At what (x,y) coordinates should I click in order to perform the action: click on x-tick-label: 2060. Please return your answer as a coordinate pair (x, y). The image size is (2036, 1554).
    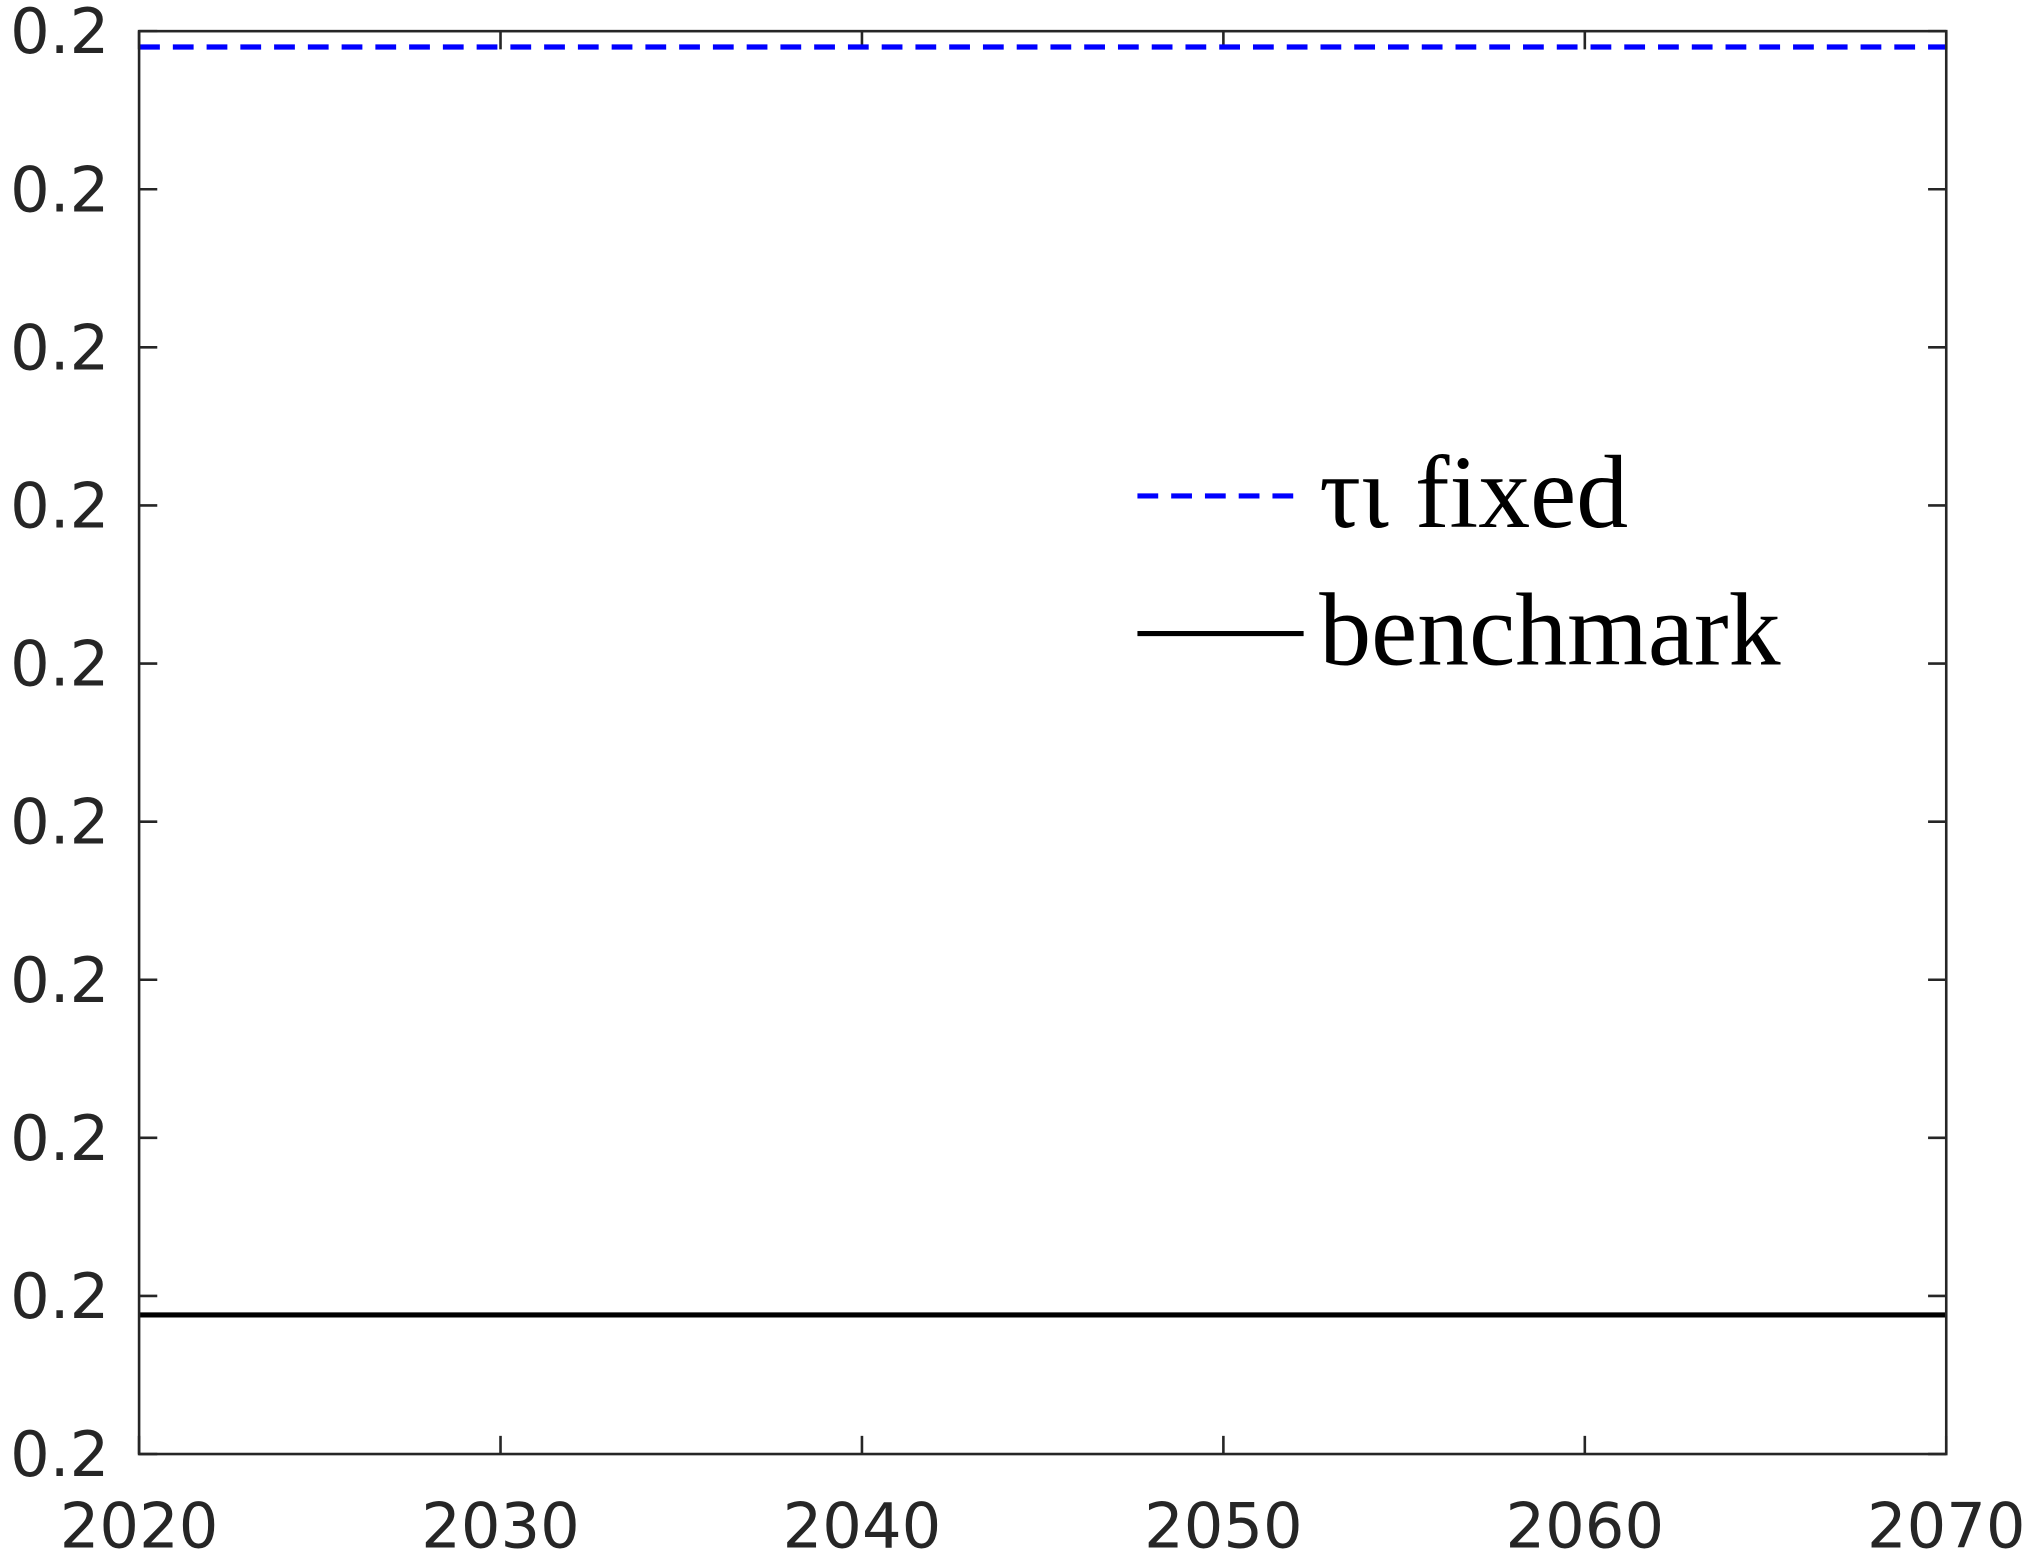
    Looking at the image, I should click on (1585, 1522).